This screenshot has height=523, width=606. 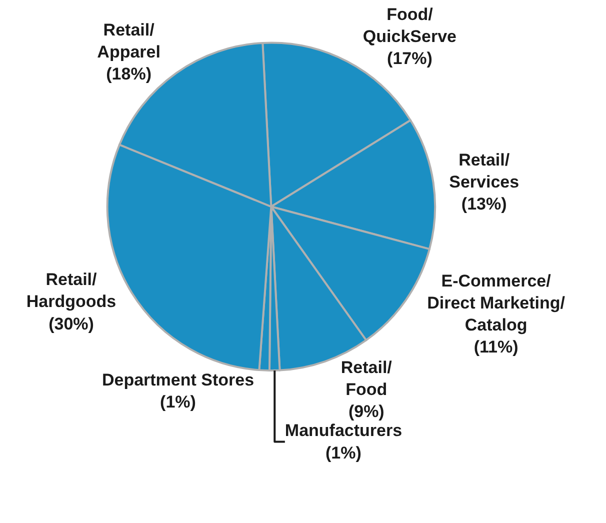 What do you see at coordinates (409, 25) in the screenshot?
I see `slice-label: Food/ QuickServe` at bounding box center [409, 25].